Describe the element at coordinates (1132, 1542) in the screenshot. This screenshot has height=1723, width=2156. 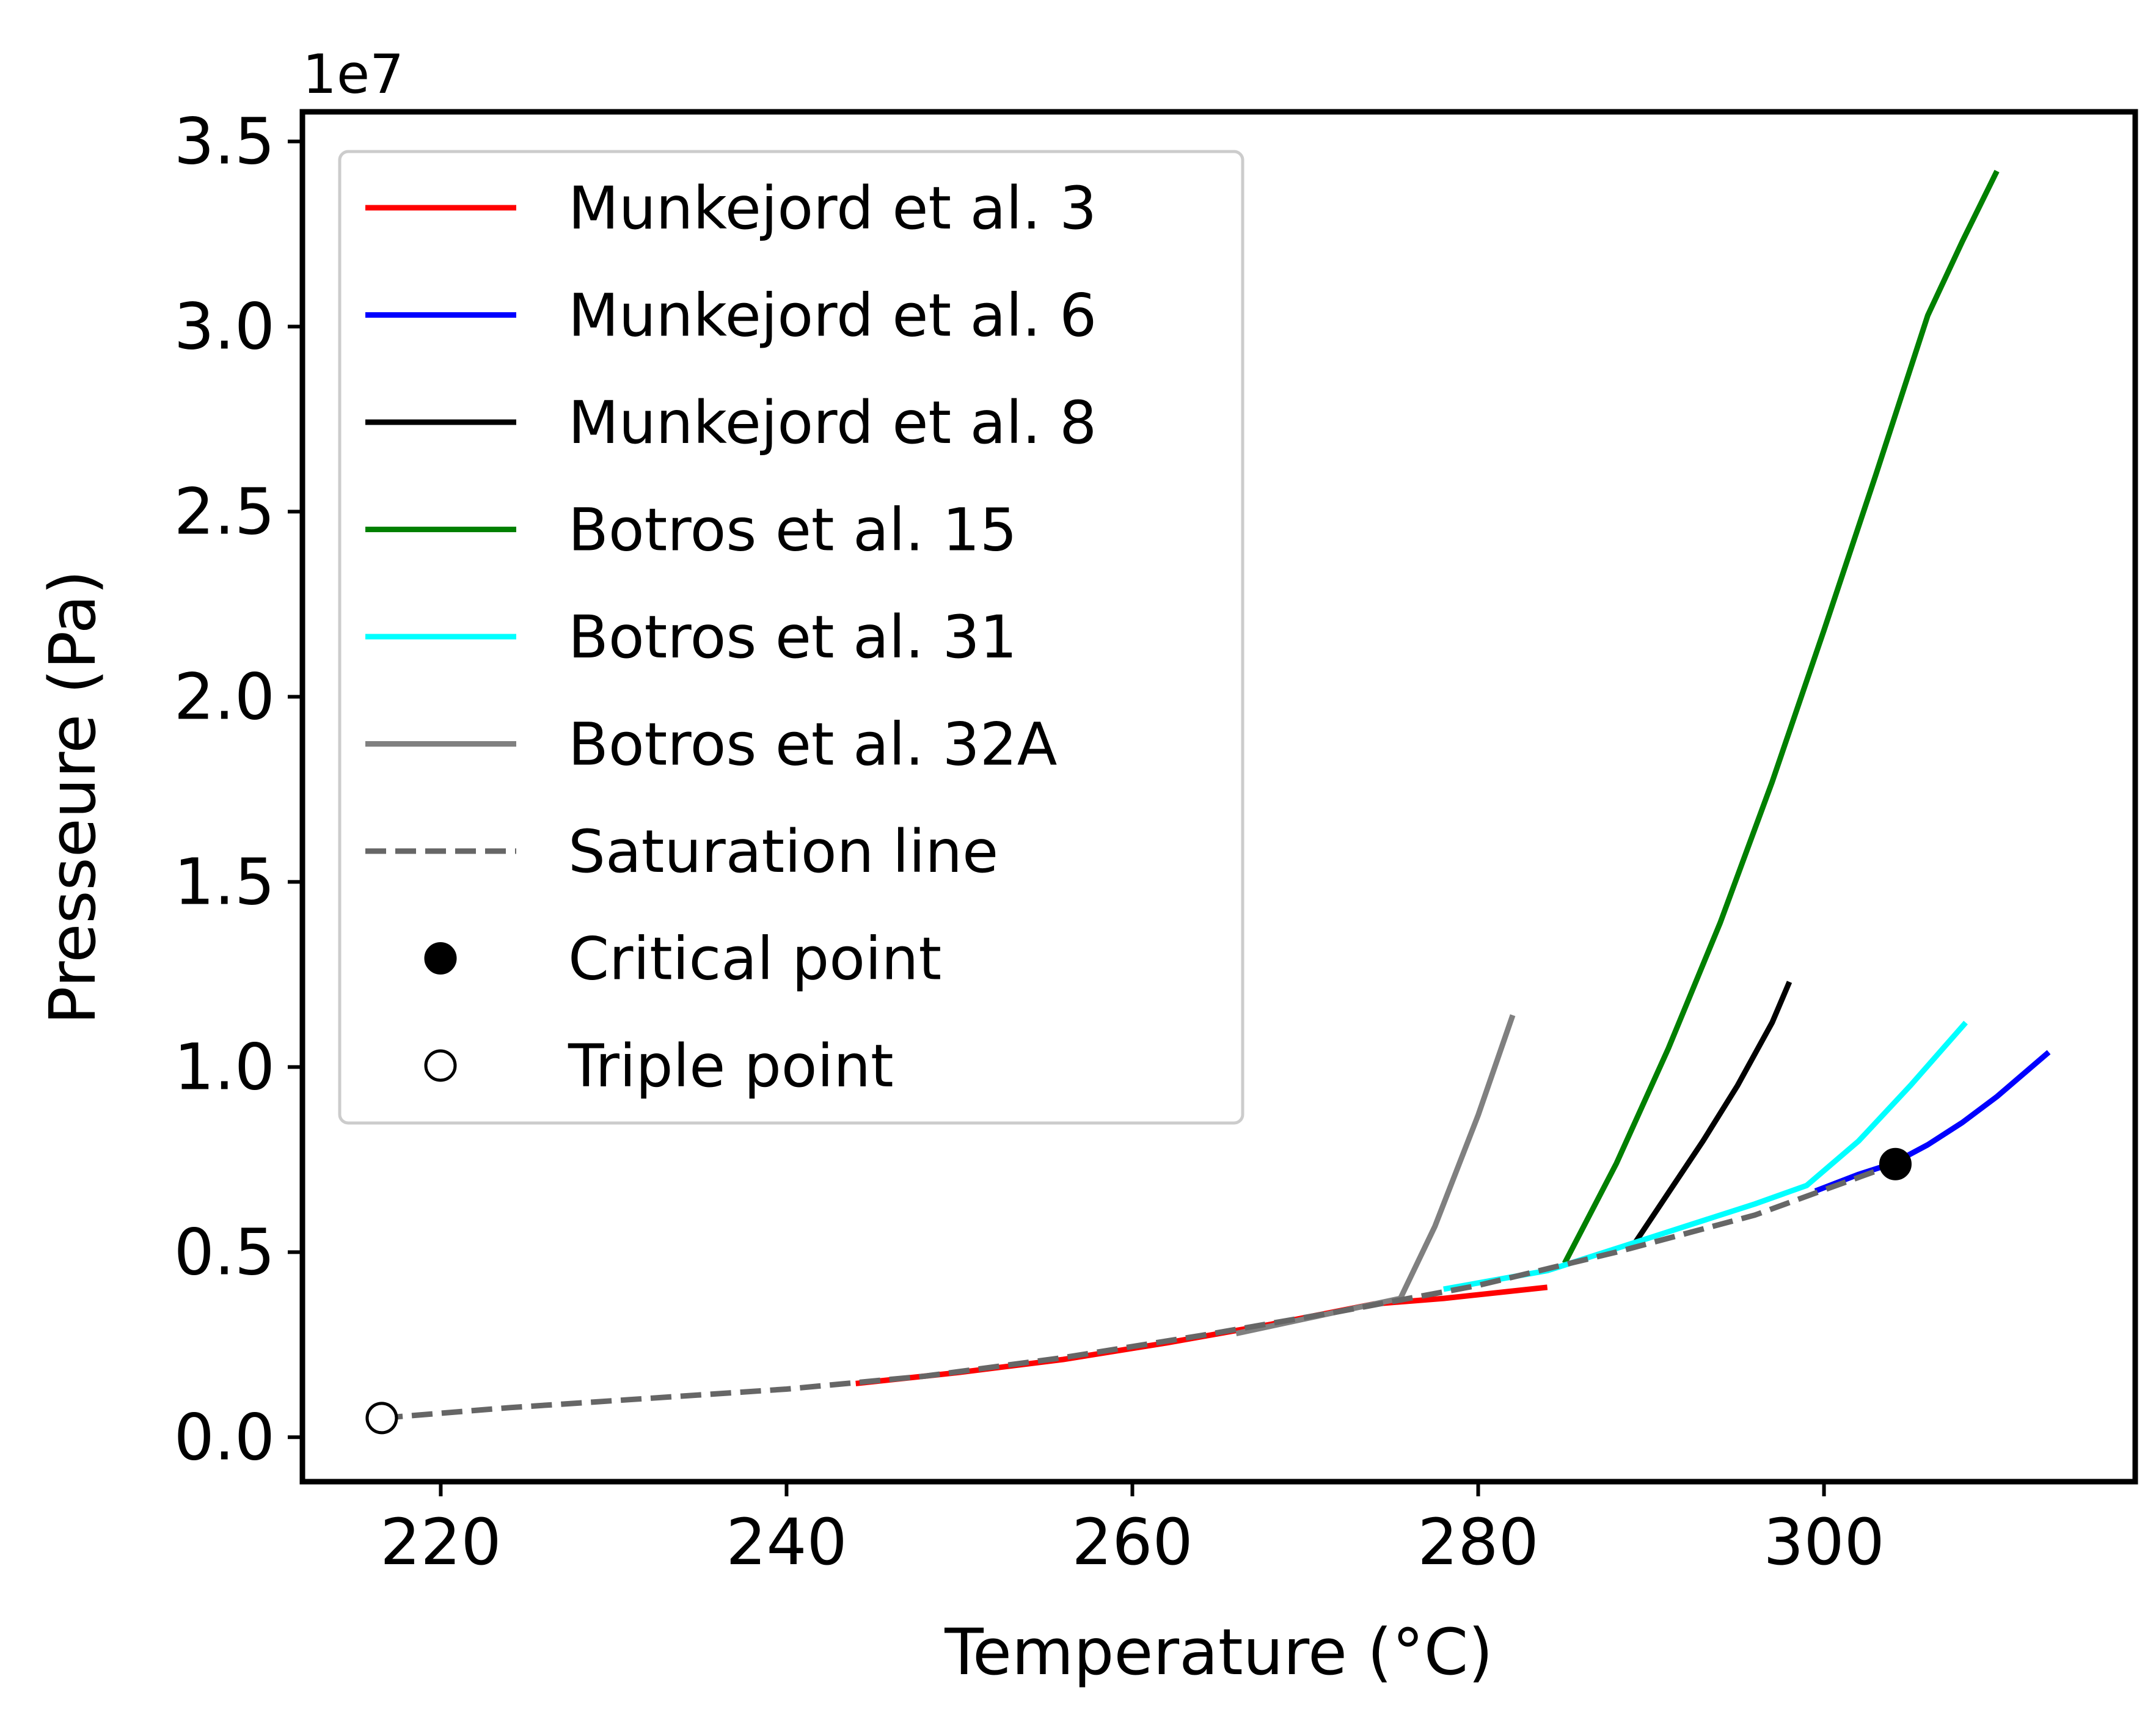
I see `x-tick-label: 260` at that location.